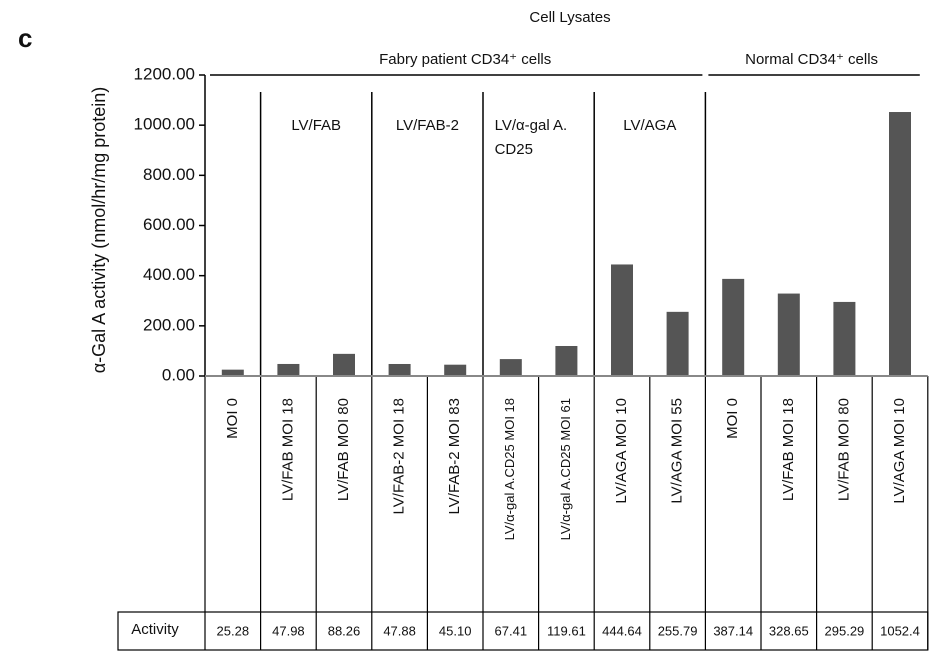 The image size is (932, 655). Describe the element at coordinates (733, 630) in the screenshot. I see `table-cell: 387.14` at that location.